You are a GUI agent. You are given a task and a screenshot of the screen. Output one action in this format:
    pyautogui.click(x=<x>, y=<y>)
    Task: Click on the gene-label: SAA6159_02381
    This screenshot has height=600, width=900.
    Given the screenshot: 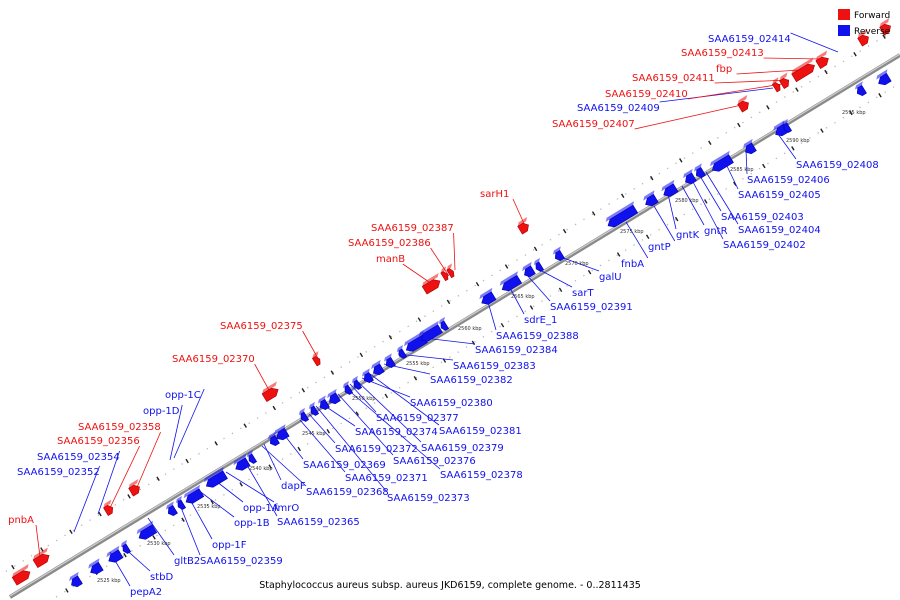 What is the action you would take?
    pyautogui.click(x=480, y=431)
    